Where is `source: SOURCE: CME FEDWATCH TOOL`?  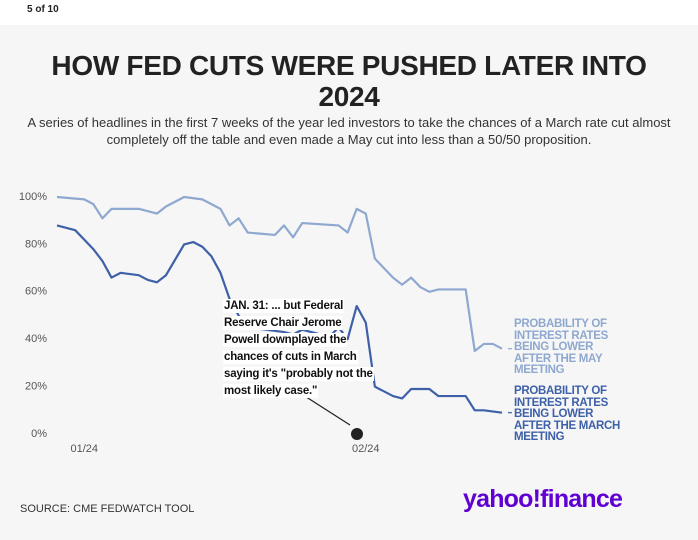
source: SOURCE: CME FEDWATCH TOOL is located at coordinates (107, 509).